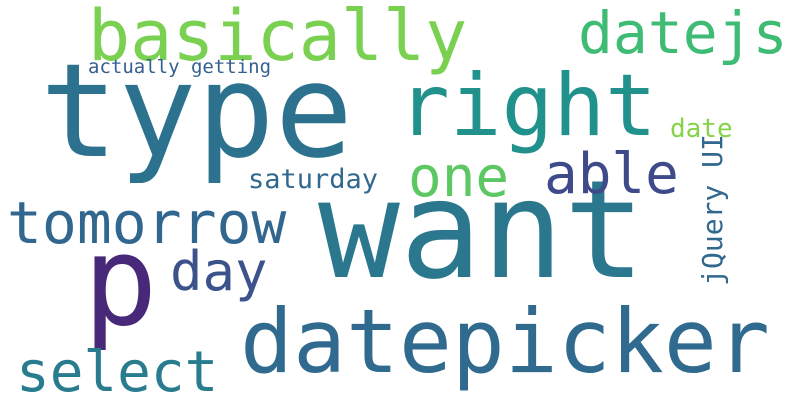  I want to click on word-right: right, so click(527, 106).